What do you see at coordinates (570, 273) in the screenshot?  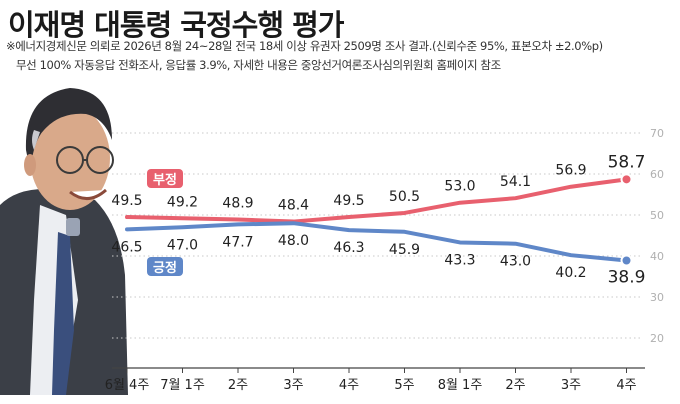 I see `data-label: 40.2` at bounding box center [570, 273].